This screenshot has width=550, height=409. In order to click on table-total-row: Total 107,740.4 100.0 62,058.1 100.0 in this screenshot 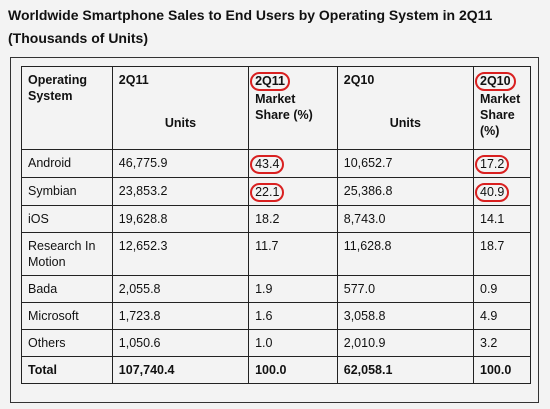, I will do `click(276, 370)`.